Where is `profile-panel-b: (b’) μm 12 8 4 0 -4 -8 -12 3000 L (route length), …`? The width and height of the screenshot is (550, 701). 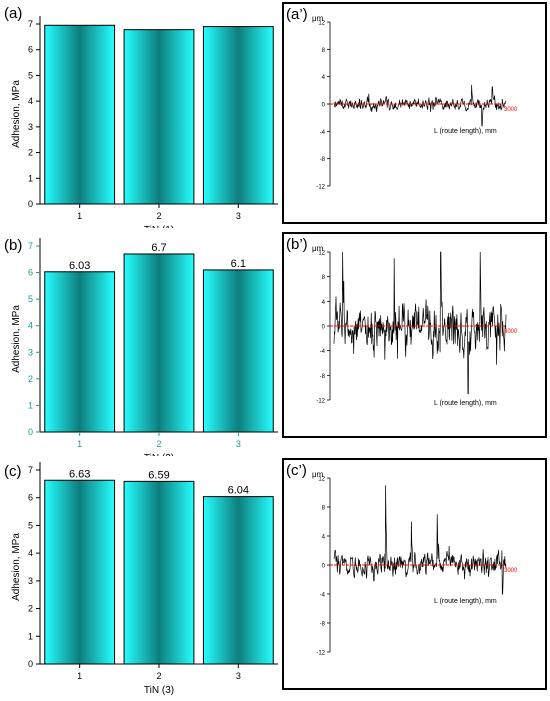 profile-panel-b: (b’) μm 12 8 4 0 -4 -8 -12 3000 L (route length), … is located at coordinates (414, 335).